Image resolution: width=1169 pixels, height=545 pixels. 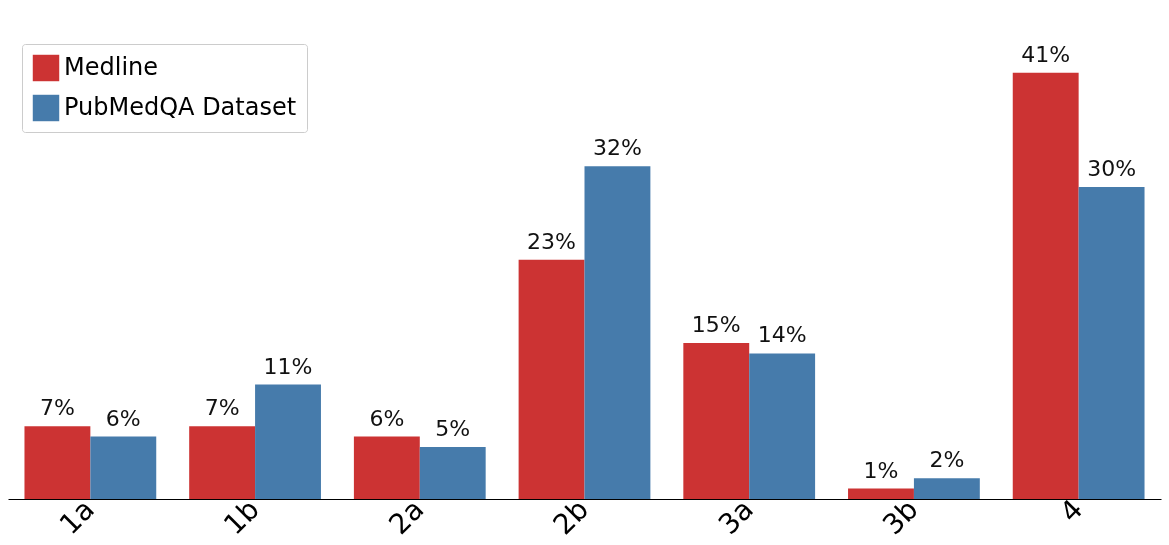 What do you see at coordinates (881, 470) in the screenshot?
I see `data-label: 1%` at bounding box center [881, 470].